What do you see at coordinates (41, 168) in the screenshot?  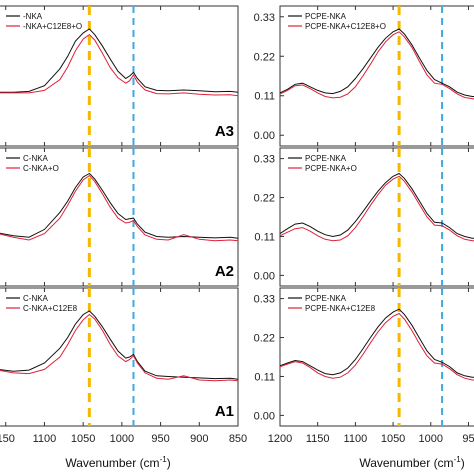 I see `legend-entry: C-NKA+O` at bounding box center [41, 168].